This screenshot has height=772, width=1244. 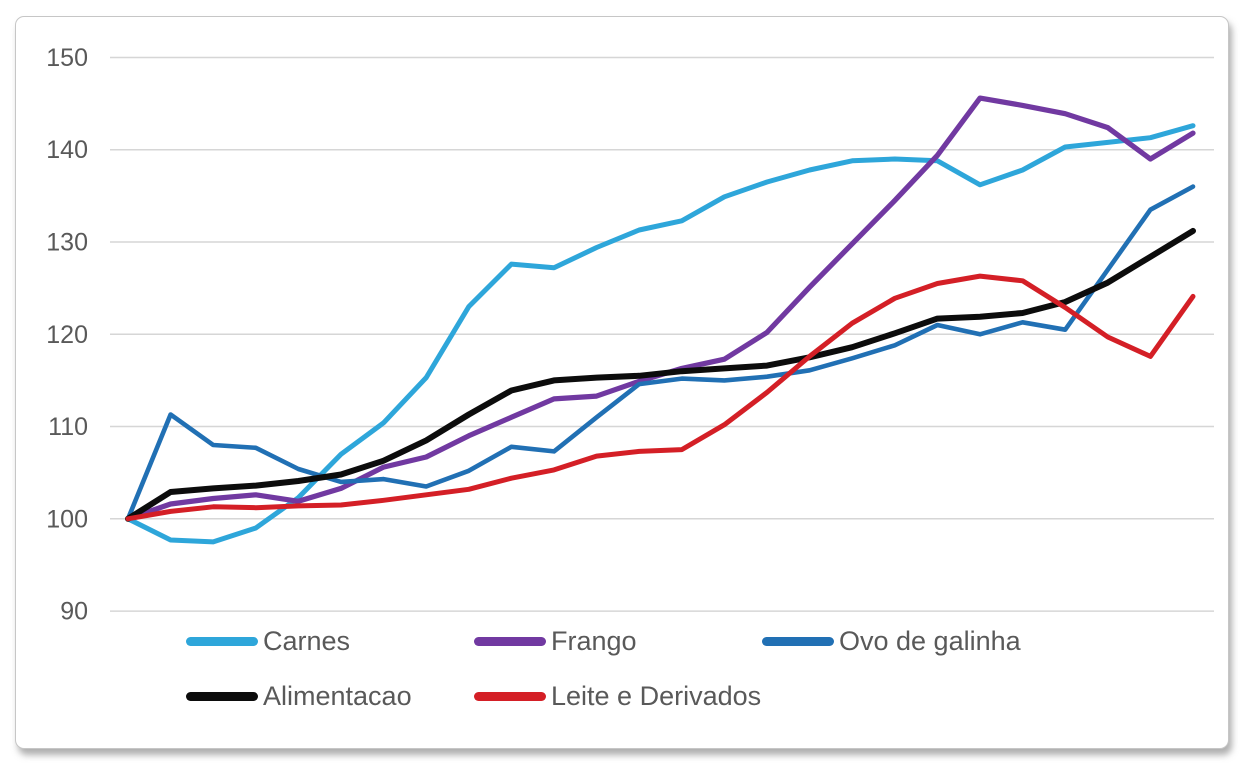 I want to click on y-axis-tick-label: 140, so click(x=67, y=150).